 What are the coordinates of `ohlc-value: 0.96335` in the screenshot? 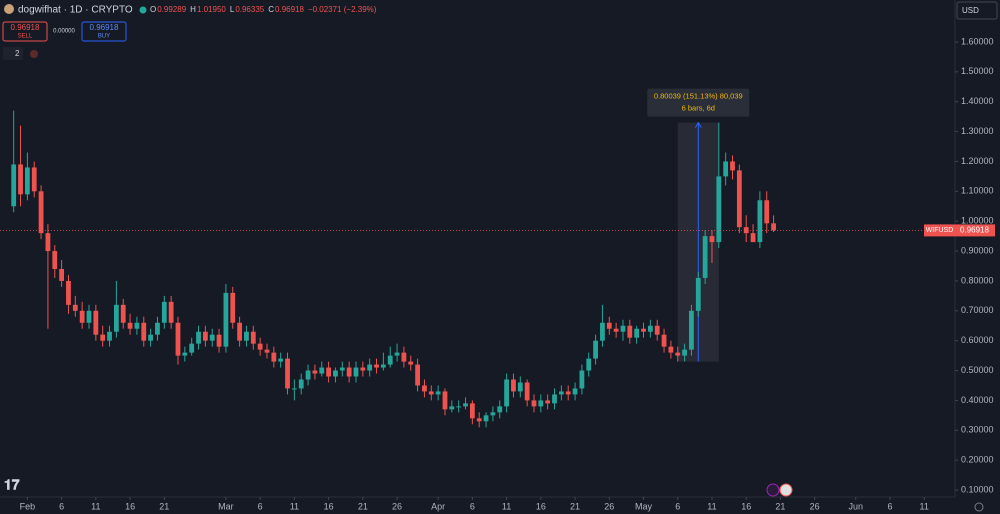 It's located at (249, 9).